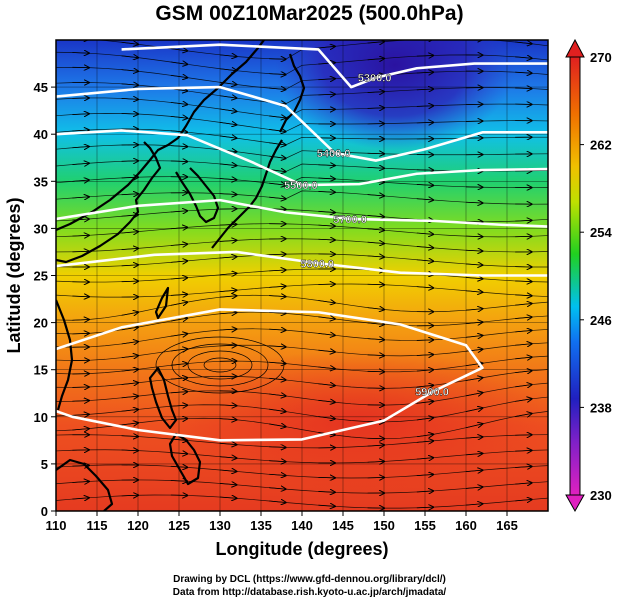 This screenshot has height=605, width=619. I want to click on coastline-luzon, so click(163, 398).